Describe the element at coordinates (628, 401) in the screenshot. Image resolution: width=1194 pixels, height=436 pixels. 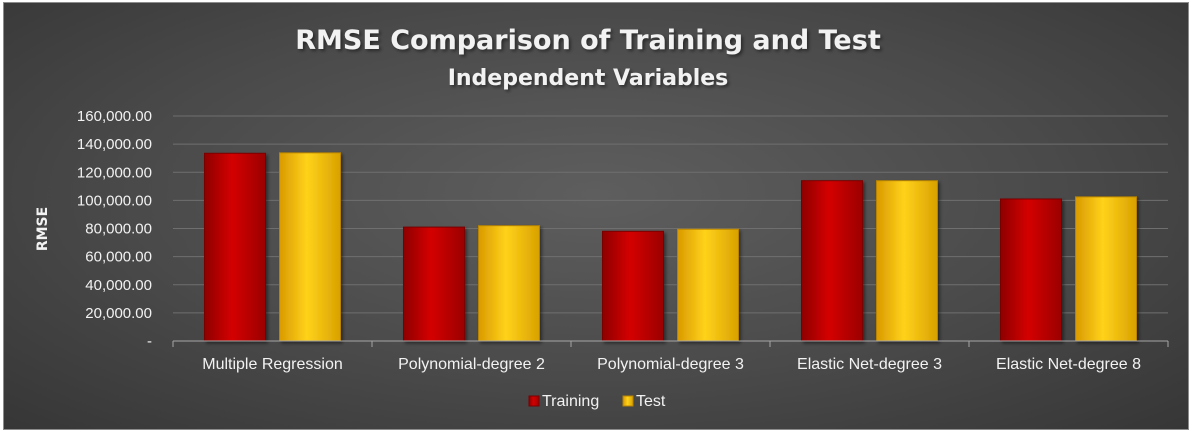
I see `legend-swatch-test` at that location.